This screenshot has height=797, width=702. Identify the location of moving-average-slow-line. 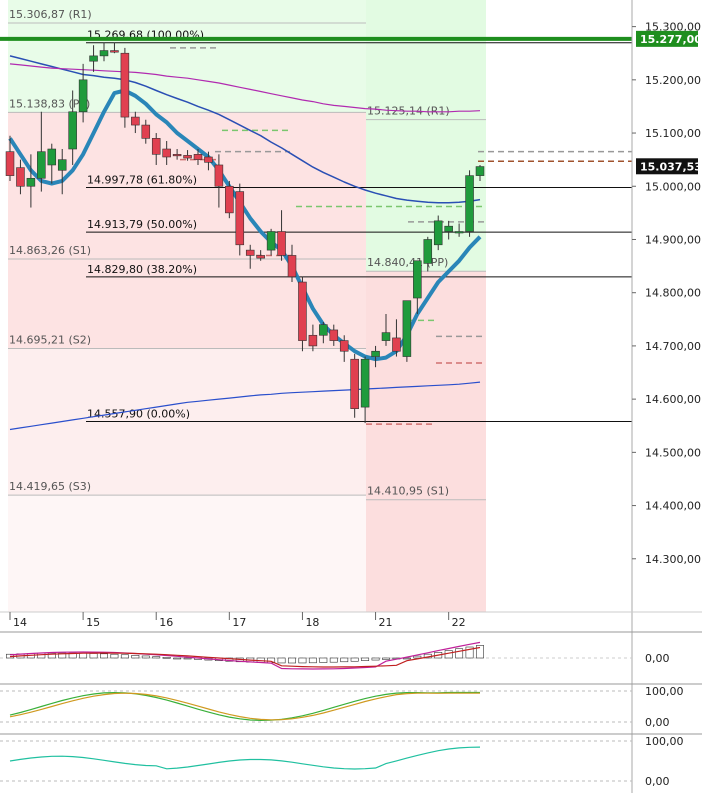
(245, 88).